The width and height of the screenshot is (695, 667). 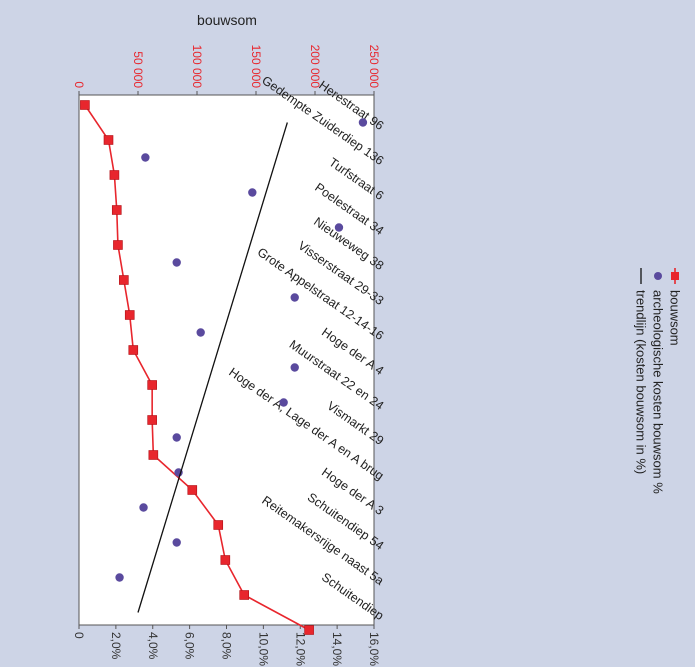 What do you see at coordinates (300, 649) in the screenshot?
I see `right-axis-tick-label: 12,0%` at bounding box center [300, 649].